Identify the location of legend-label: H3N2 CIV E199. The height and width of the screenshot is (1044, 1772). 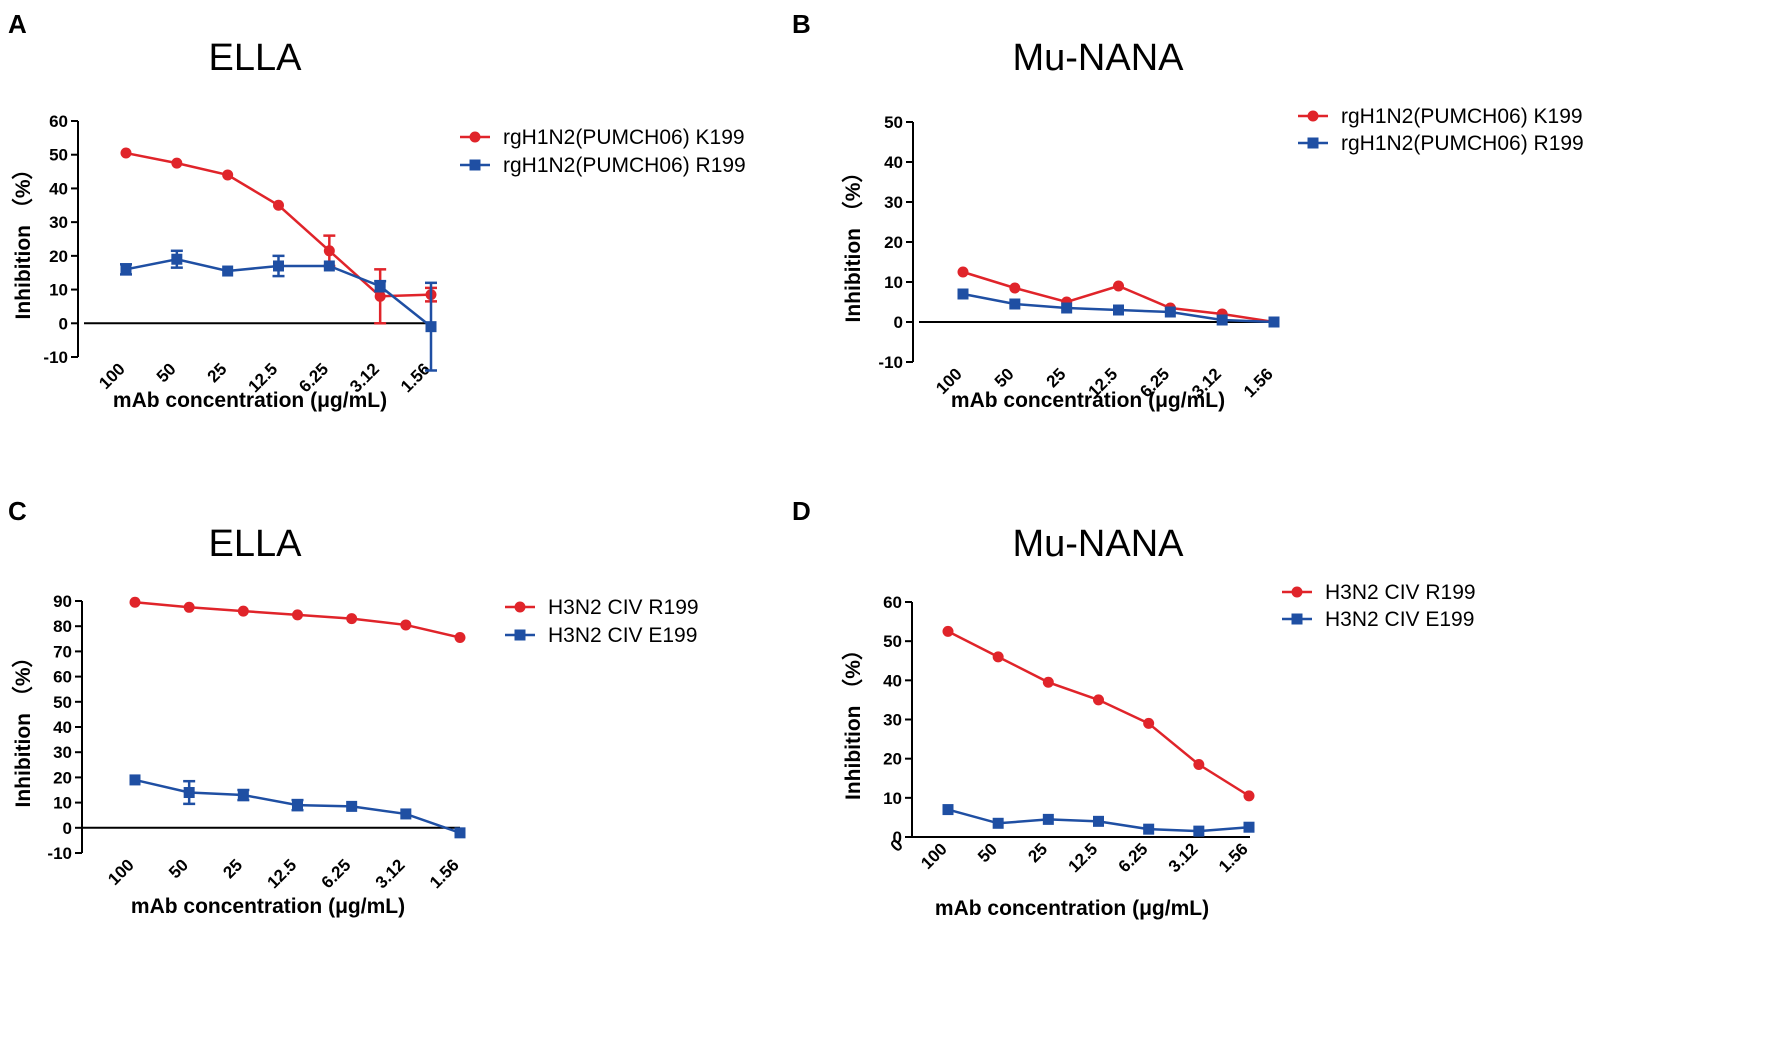
(1399, 619).